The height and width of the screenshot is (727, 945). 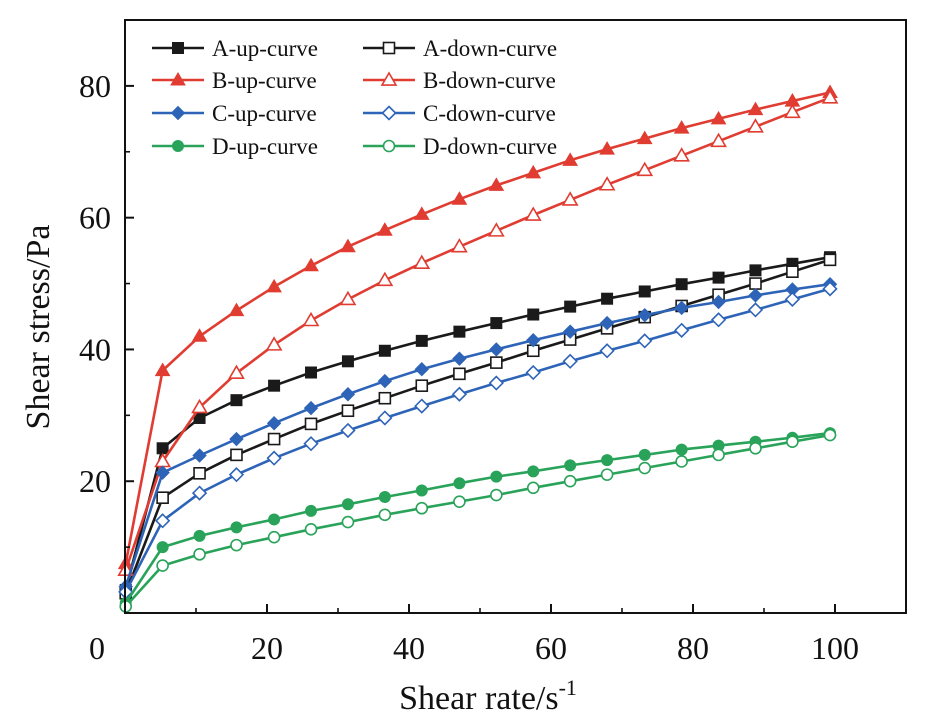 What do you see at coordinates (265, 48) in the screenshot?
I see `legend-label: A-up-curve` at bounding box center [265, 48].